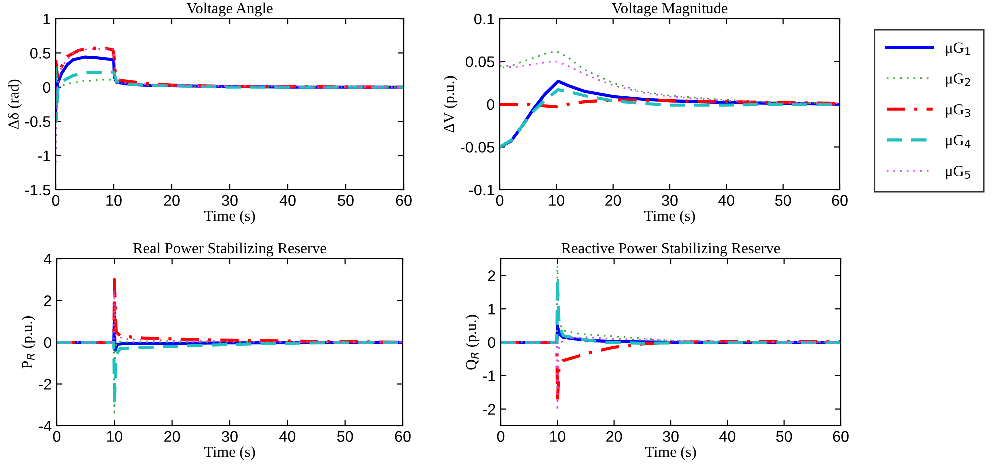  What do you see at coordinates (229, 9) in the screenshot?
I see `chart-title: Voltage Angle` at bounding box center [229, 9].